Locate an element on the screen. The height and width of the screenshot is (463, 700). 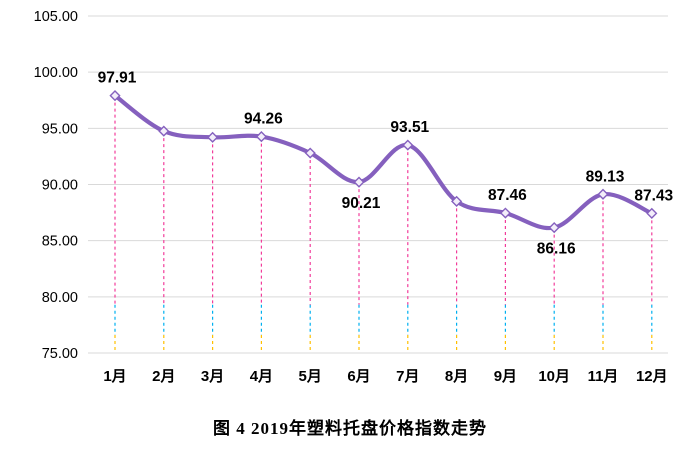
data-label: 87.43 is located at coordinates (653, 195).